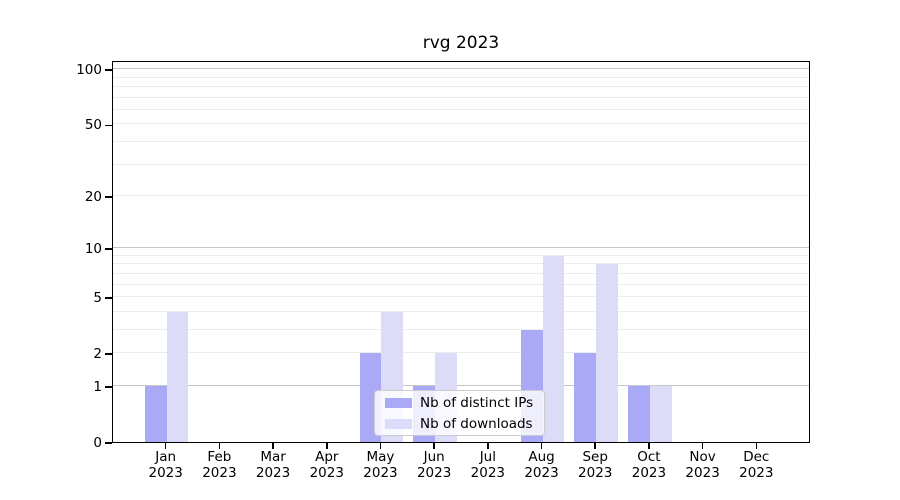 The width and height of the screenshot is (900, 500). I want to click on legend: Nb of distinct IPs Nb of downloads, so click(459, 413).